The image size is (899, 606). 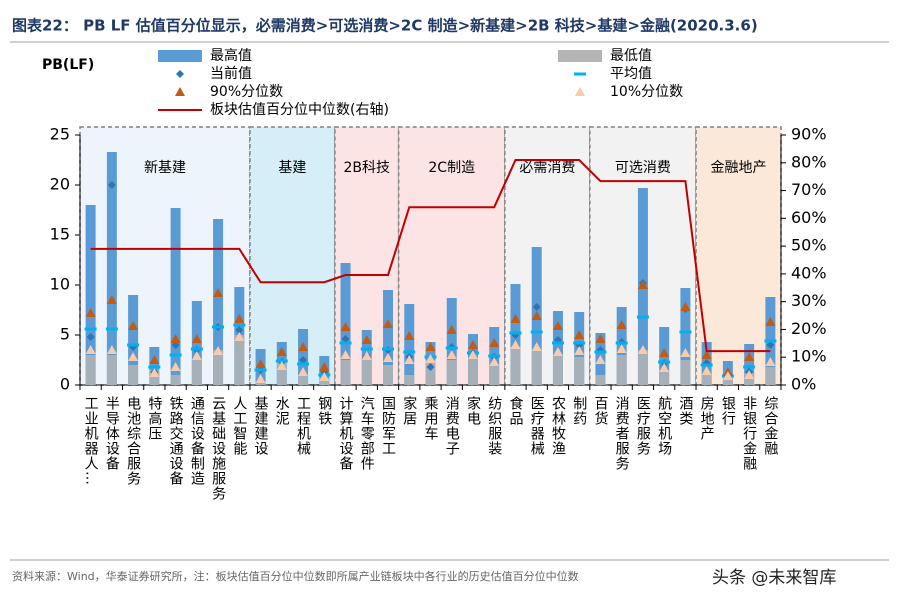 I want to click on sector-box, so click(x=292, y=256).